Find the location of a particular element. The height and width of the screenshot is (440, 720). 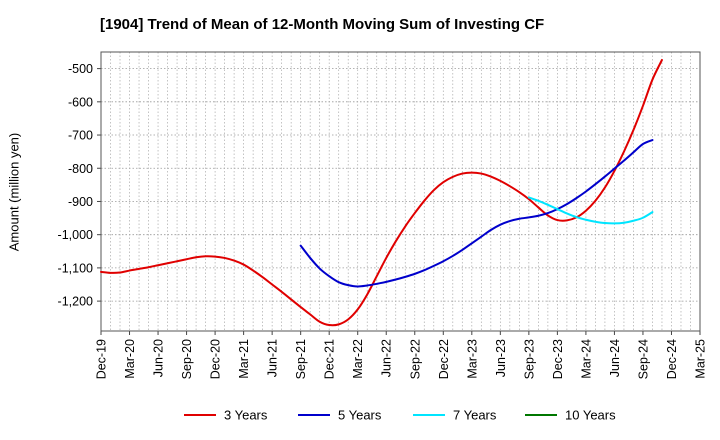

legend-label-3-years: 3 Years is located at coordinates (246, 415).